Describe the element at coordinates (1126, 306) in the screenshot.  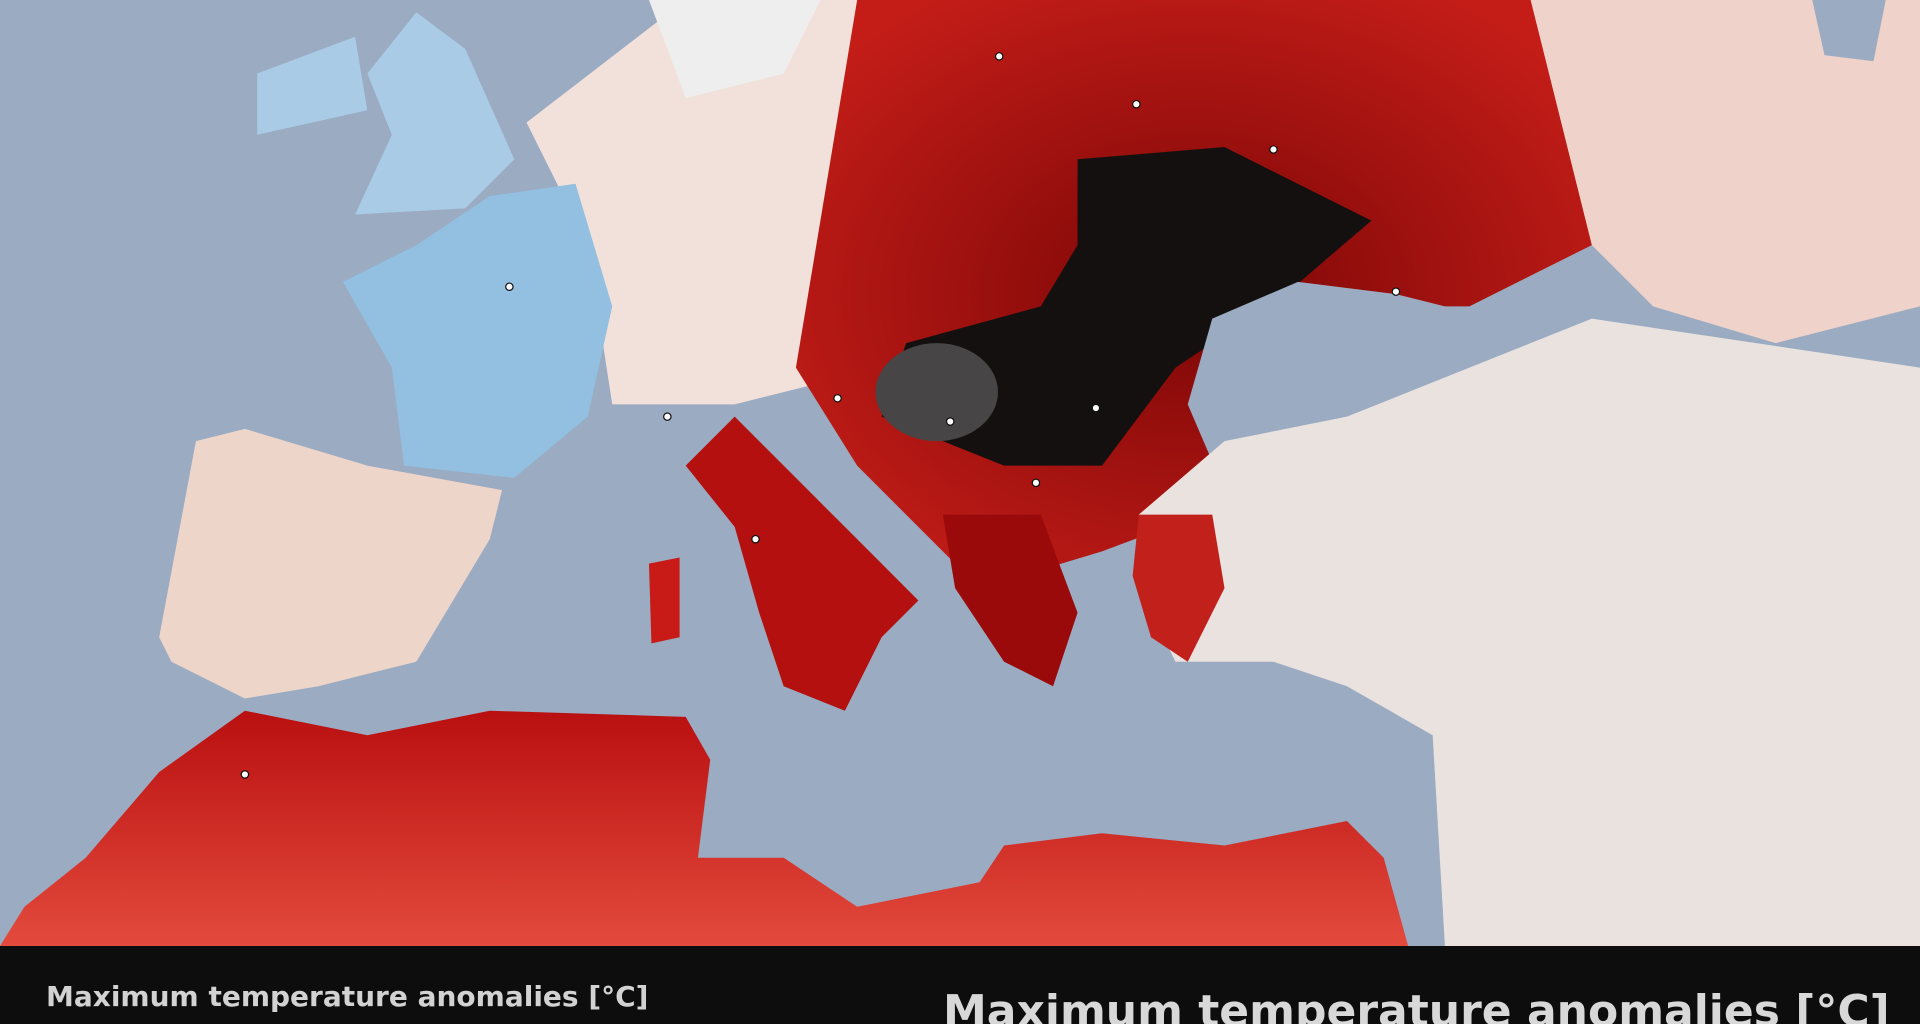
I see `anomaly-core` at that location.